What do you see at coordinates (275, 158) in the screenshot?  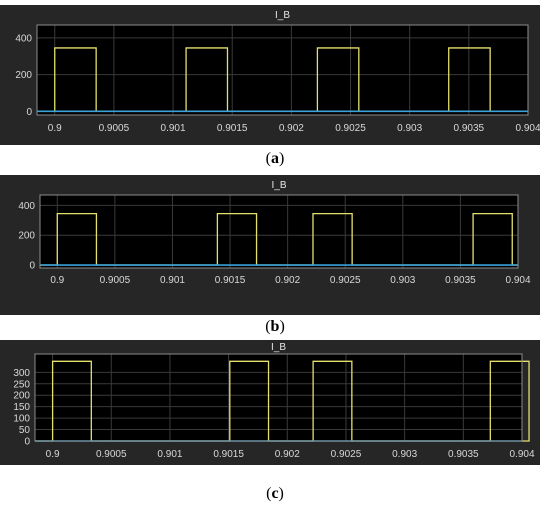 I see `caption-a: (a)` at bounding box center [275, 158].